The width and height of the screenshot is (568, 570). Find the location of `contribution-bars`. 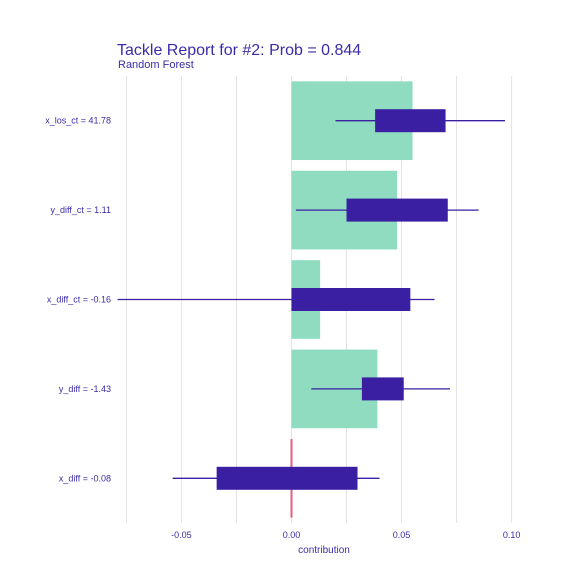

contribution-bars is located at coordinates (352, 255).